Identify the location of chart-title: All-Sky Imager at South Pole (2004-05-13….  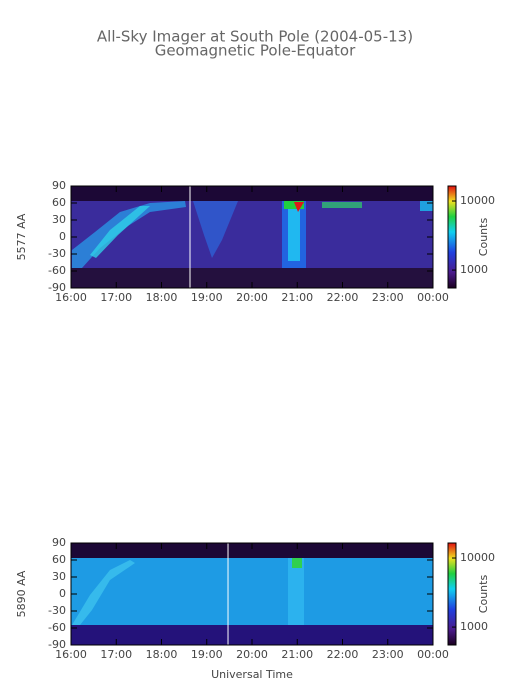
(255, 37).